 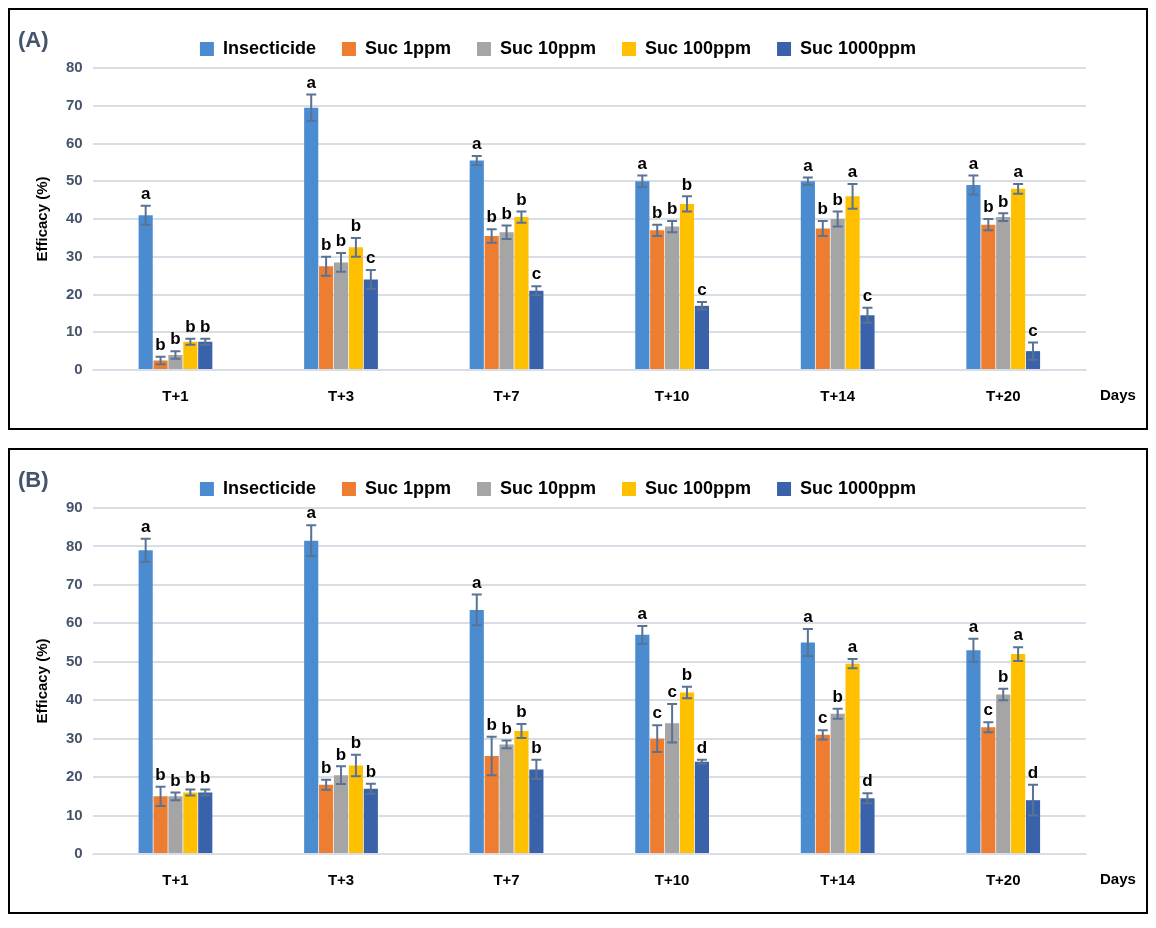 I want to click on x-tick-label: T+14, so click(x=838, y=880).